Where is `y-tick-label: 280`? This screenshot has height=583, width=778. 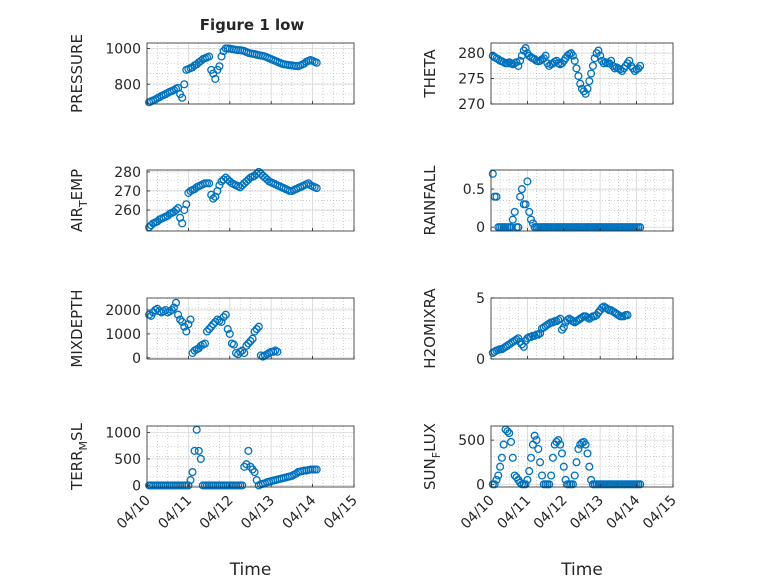 y-tick-label: 280 is located at coordinates (127, 173).